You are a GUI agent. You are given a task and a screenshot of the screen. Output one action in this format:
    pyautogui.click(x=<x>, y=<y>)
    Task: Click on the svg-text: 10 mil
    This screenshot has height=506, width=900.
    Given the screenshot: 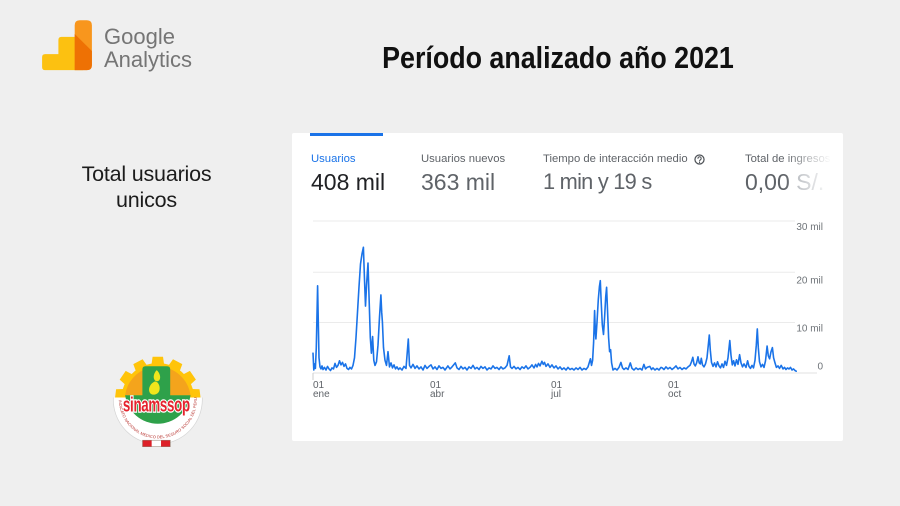 What is the action you would take?
    pyautogui.click(x=809, y=329)
    